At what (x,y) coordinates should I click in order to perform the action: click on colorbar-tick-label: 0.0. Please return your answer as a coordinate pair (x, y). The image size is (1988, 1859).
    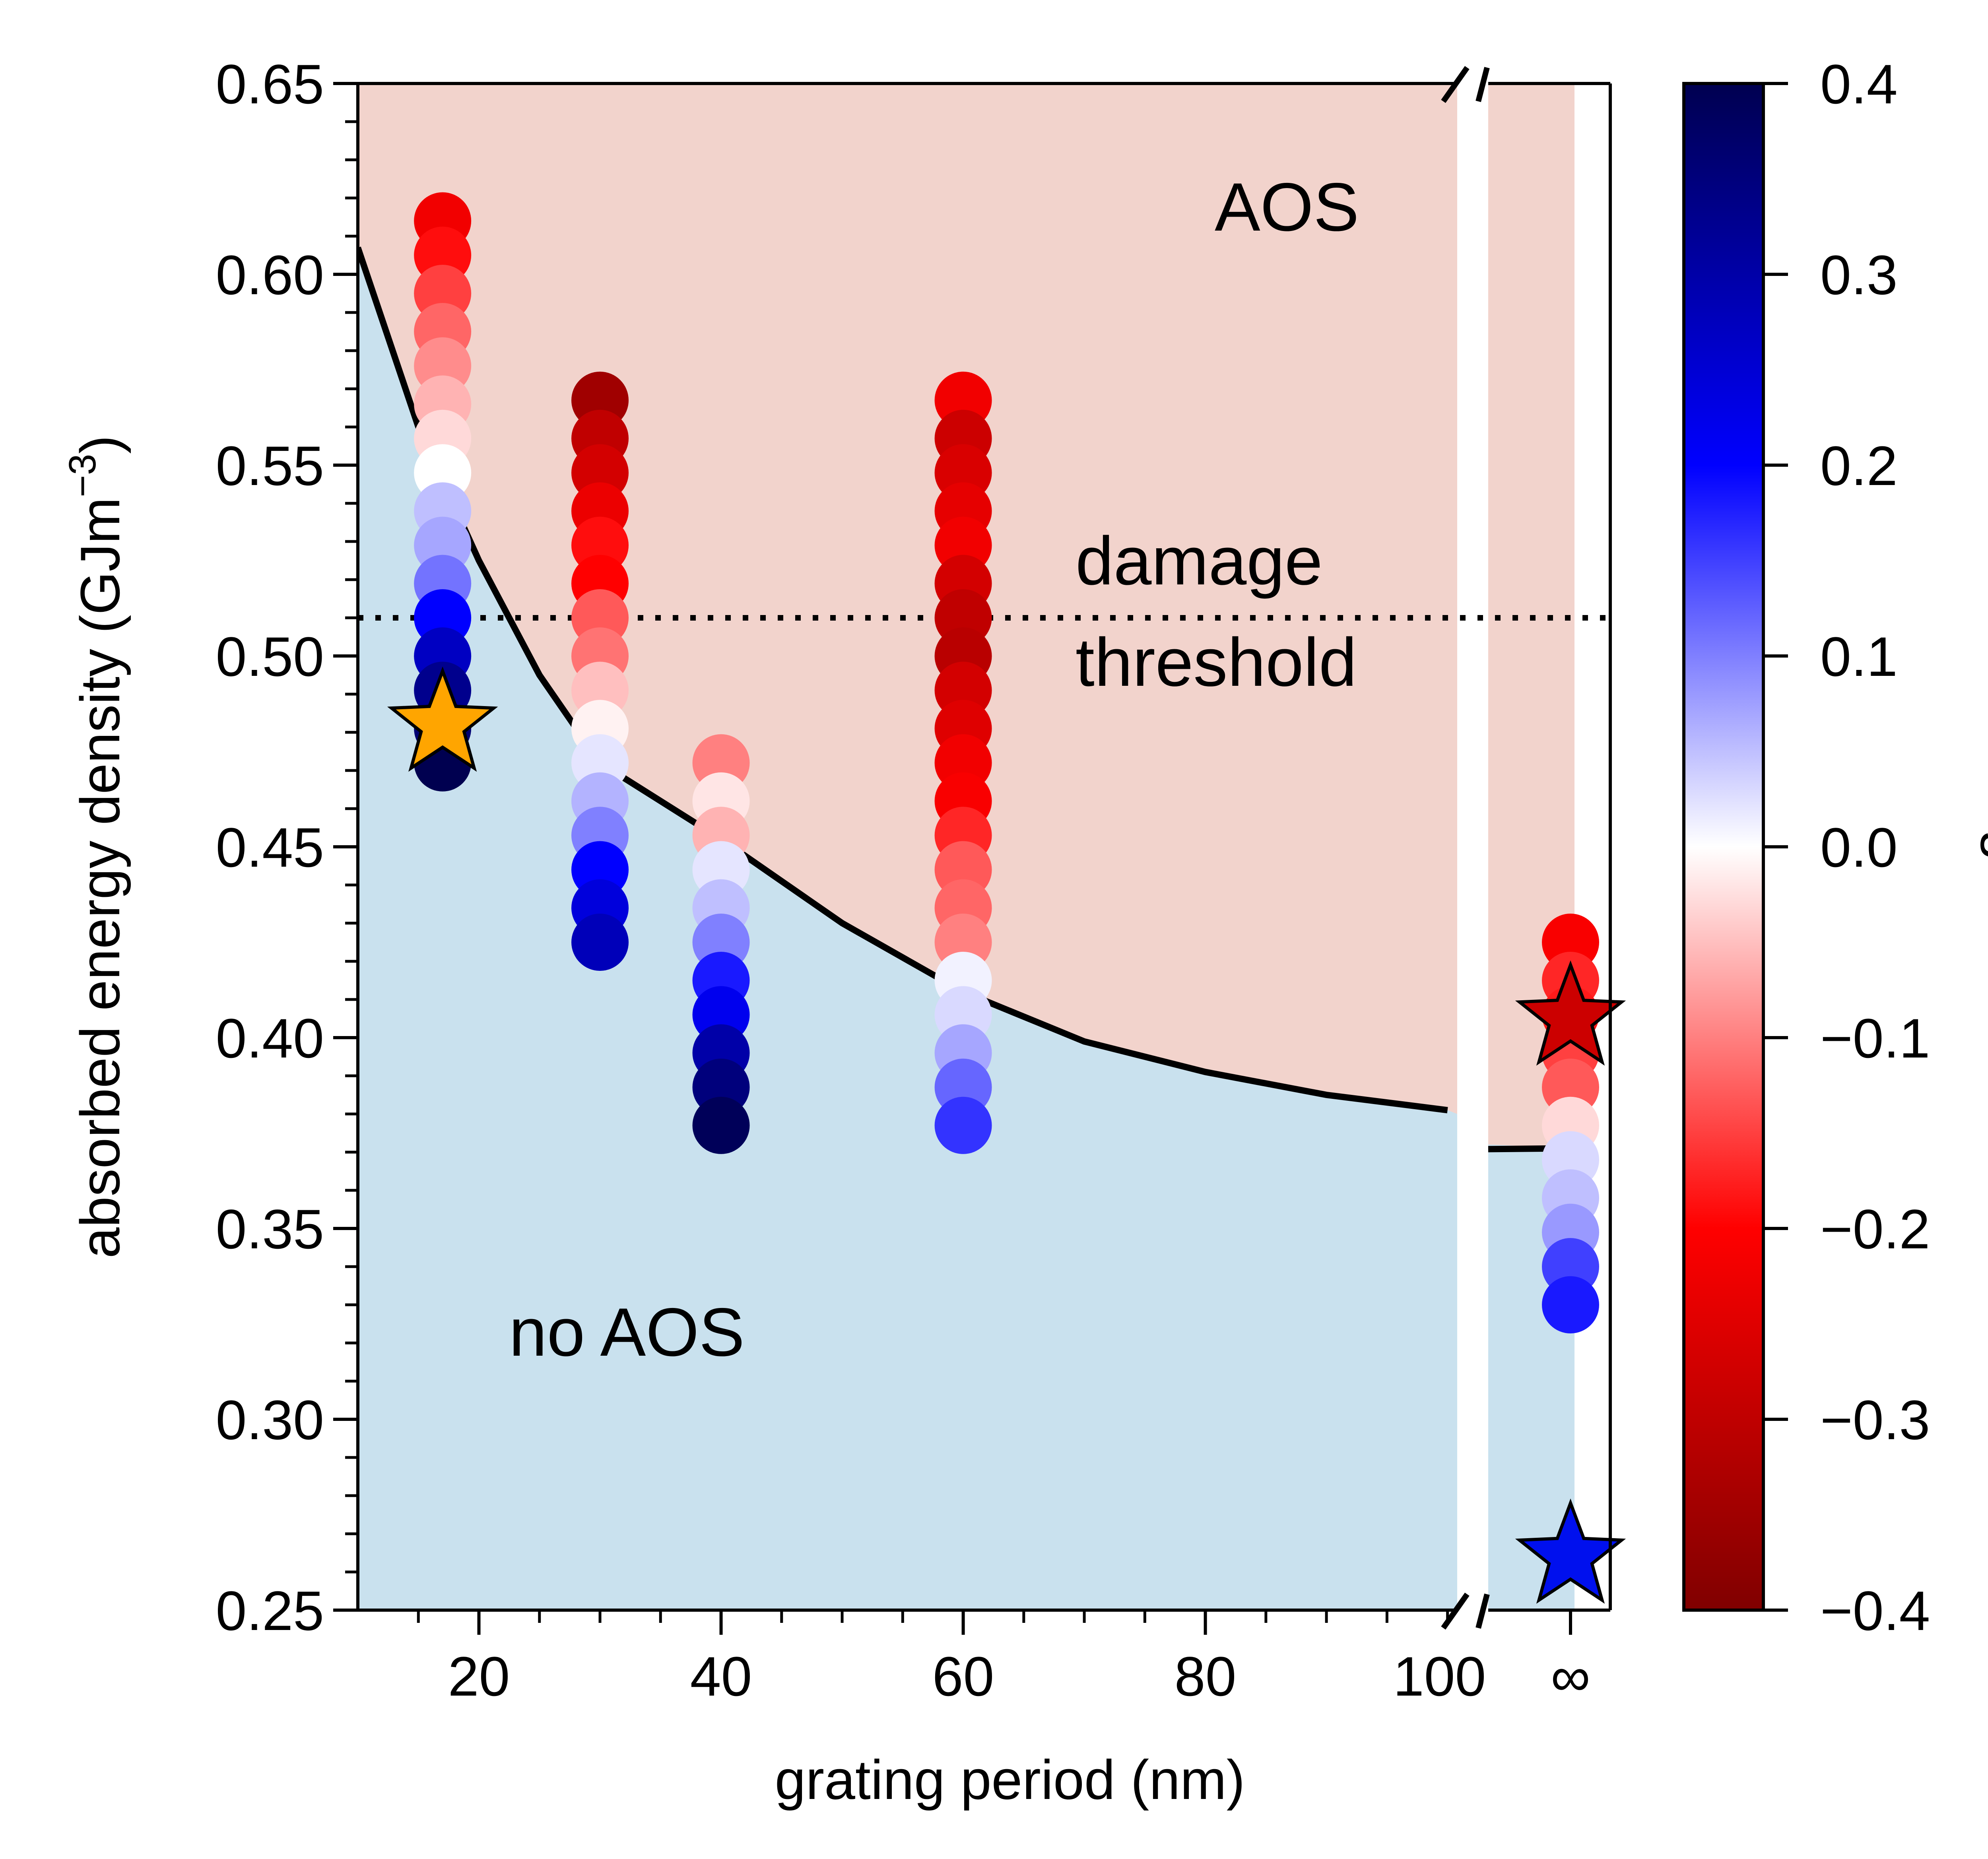
    Looking at the image, I should click on (1859, 847).